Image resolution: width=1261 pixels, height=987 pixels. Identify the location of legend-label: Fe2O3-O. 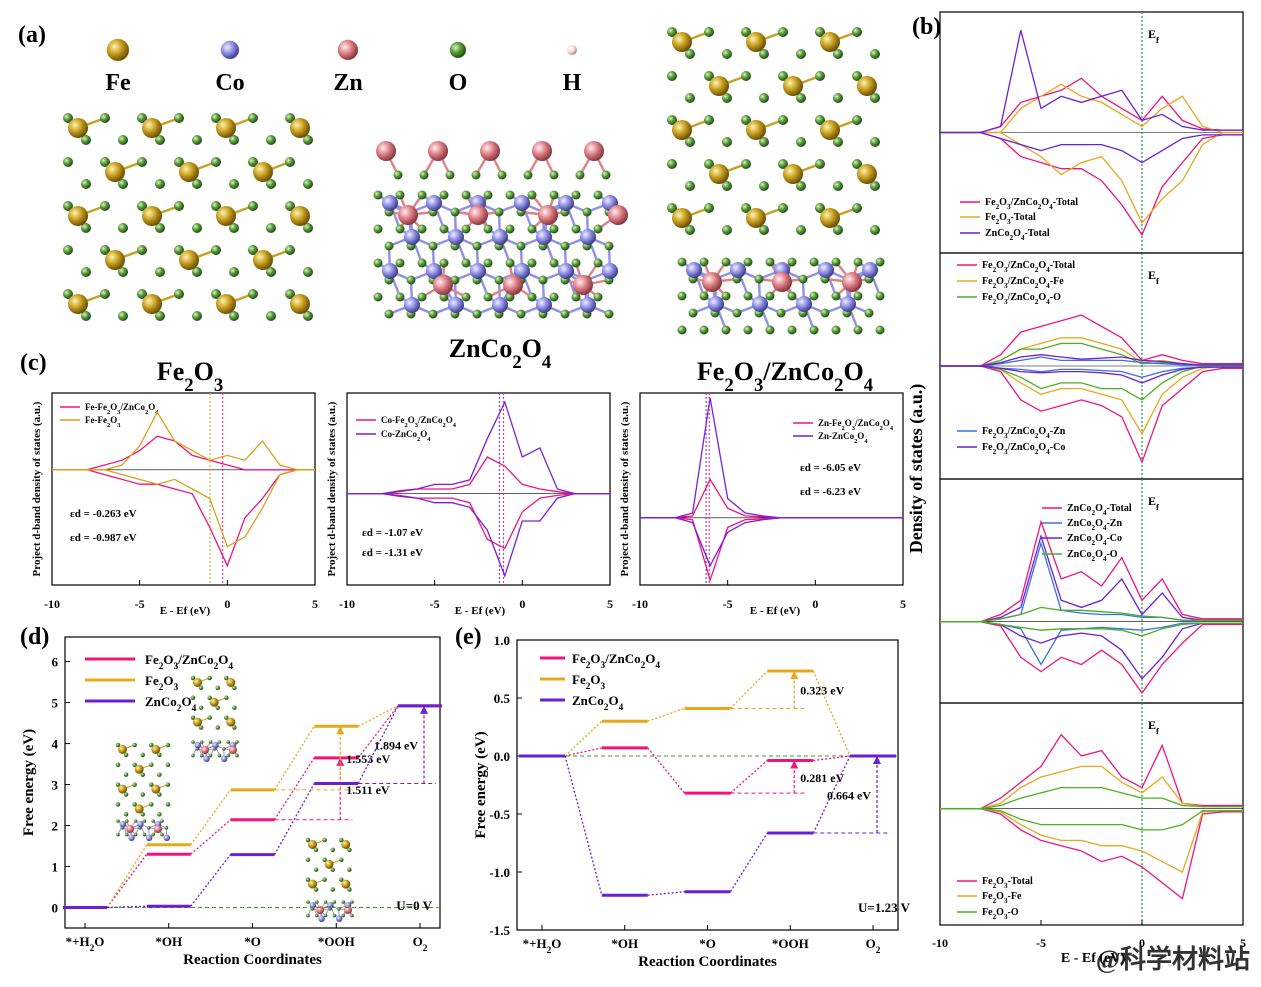
(1000, 914).